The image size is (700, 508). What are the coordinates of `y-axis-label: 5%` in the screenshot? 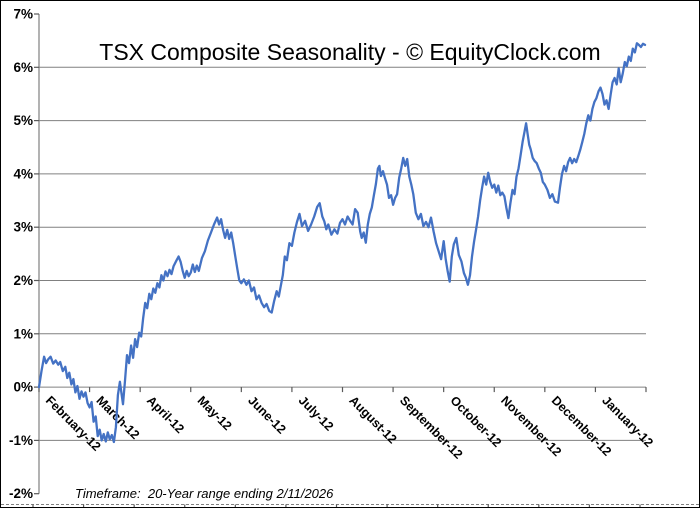 It's located at (23, 120).